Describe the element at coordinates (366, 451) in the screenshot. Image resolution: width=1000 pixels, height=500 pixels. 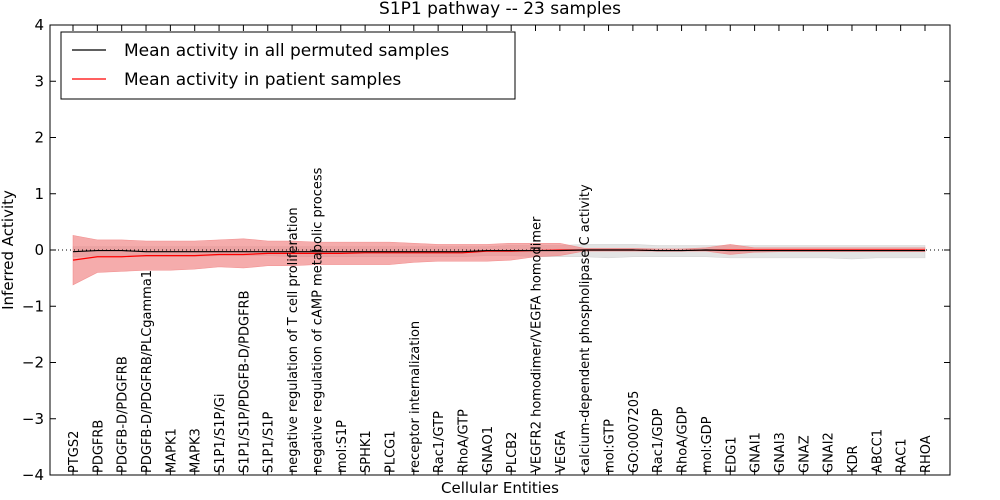
I see `x-tick-label: SPHK1` at that location.